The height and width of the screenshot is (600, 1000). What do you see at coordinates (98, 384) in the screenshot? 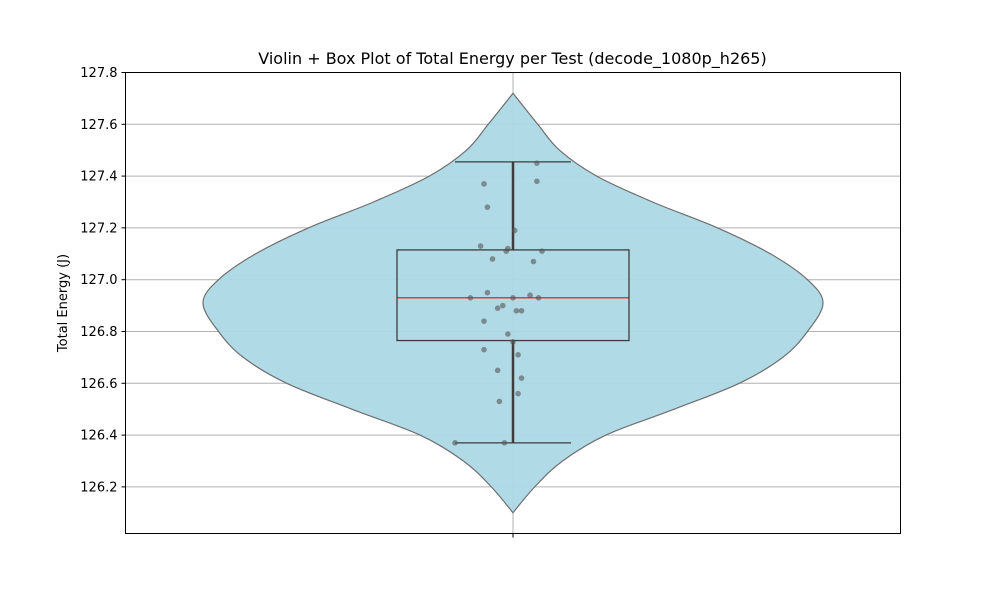
I see `y-tick-label: 126.6` at bounding box center [98, 384].